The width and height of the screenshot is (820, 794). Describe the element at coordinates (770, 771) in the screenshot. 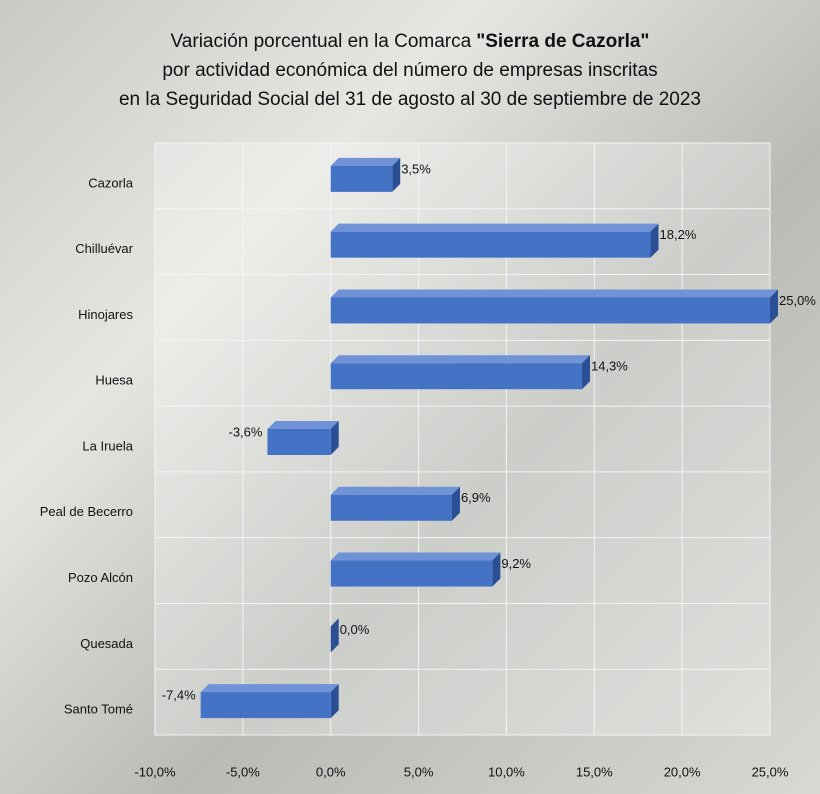

I see `x-tick-label: 25,0%` at that location.